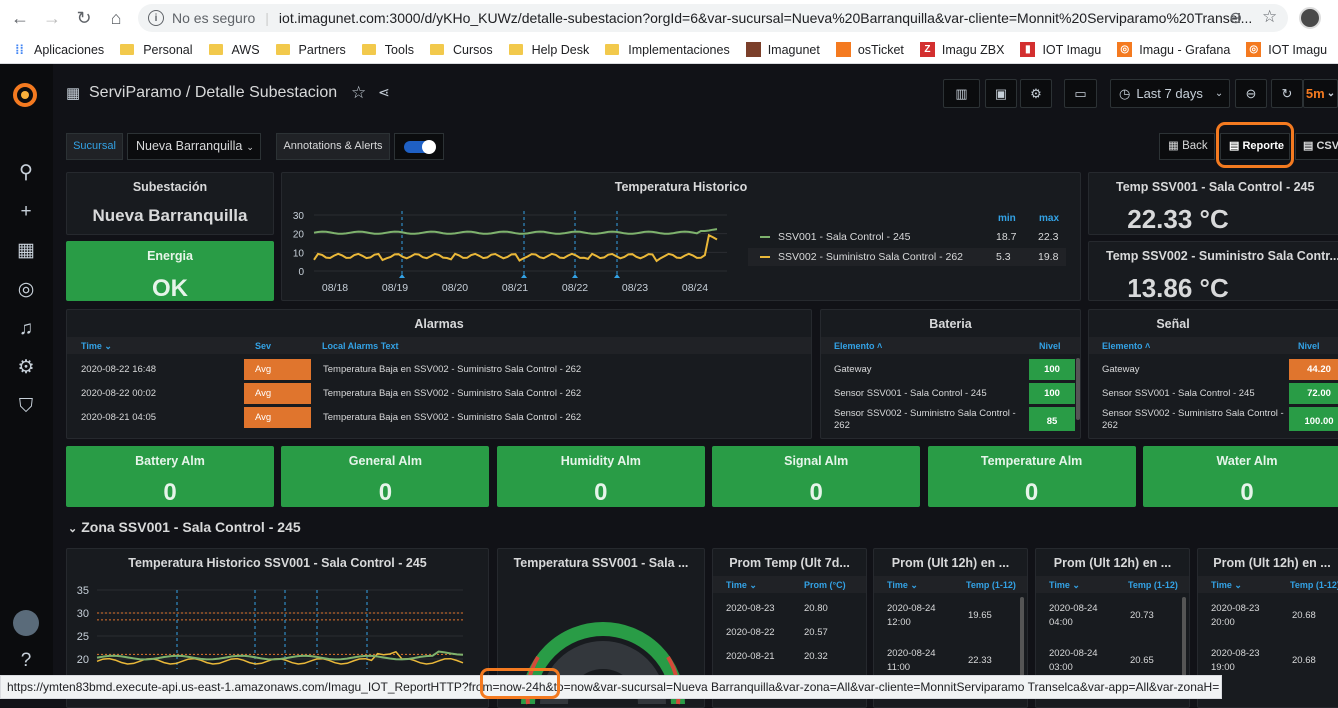 The height and width of the screenshot is (708, 1338). I want to click on panel-title: Alarmas, so click(439, 324).